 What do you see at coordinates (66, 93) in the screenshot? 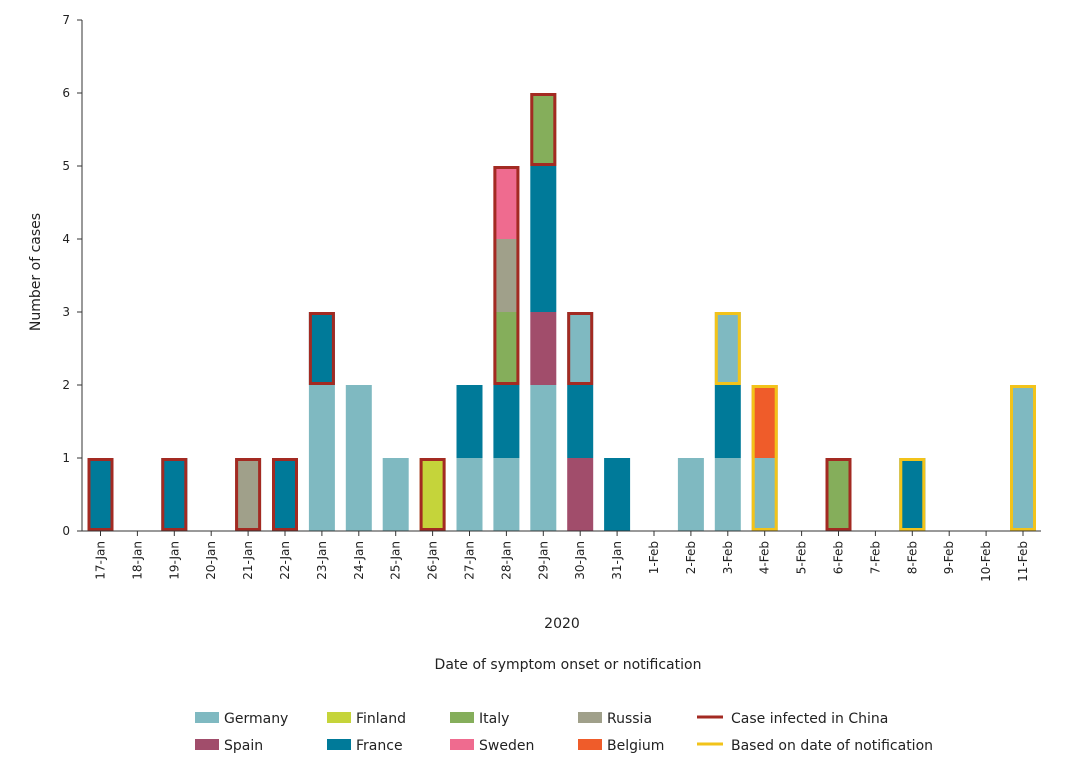
I see `y-tick-label: 6` at bounding box center [66, 93].